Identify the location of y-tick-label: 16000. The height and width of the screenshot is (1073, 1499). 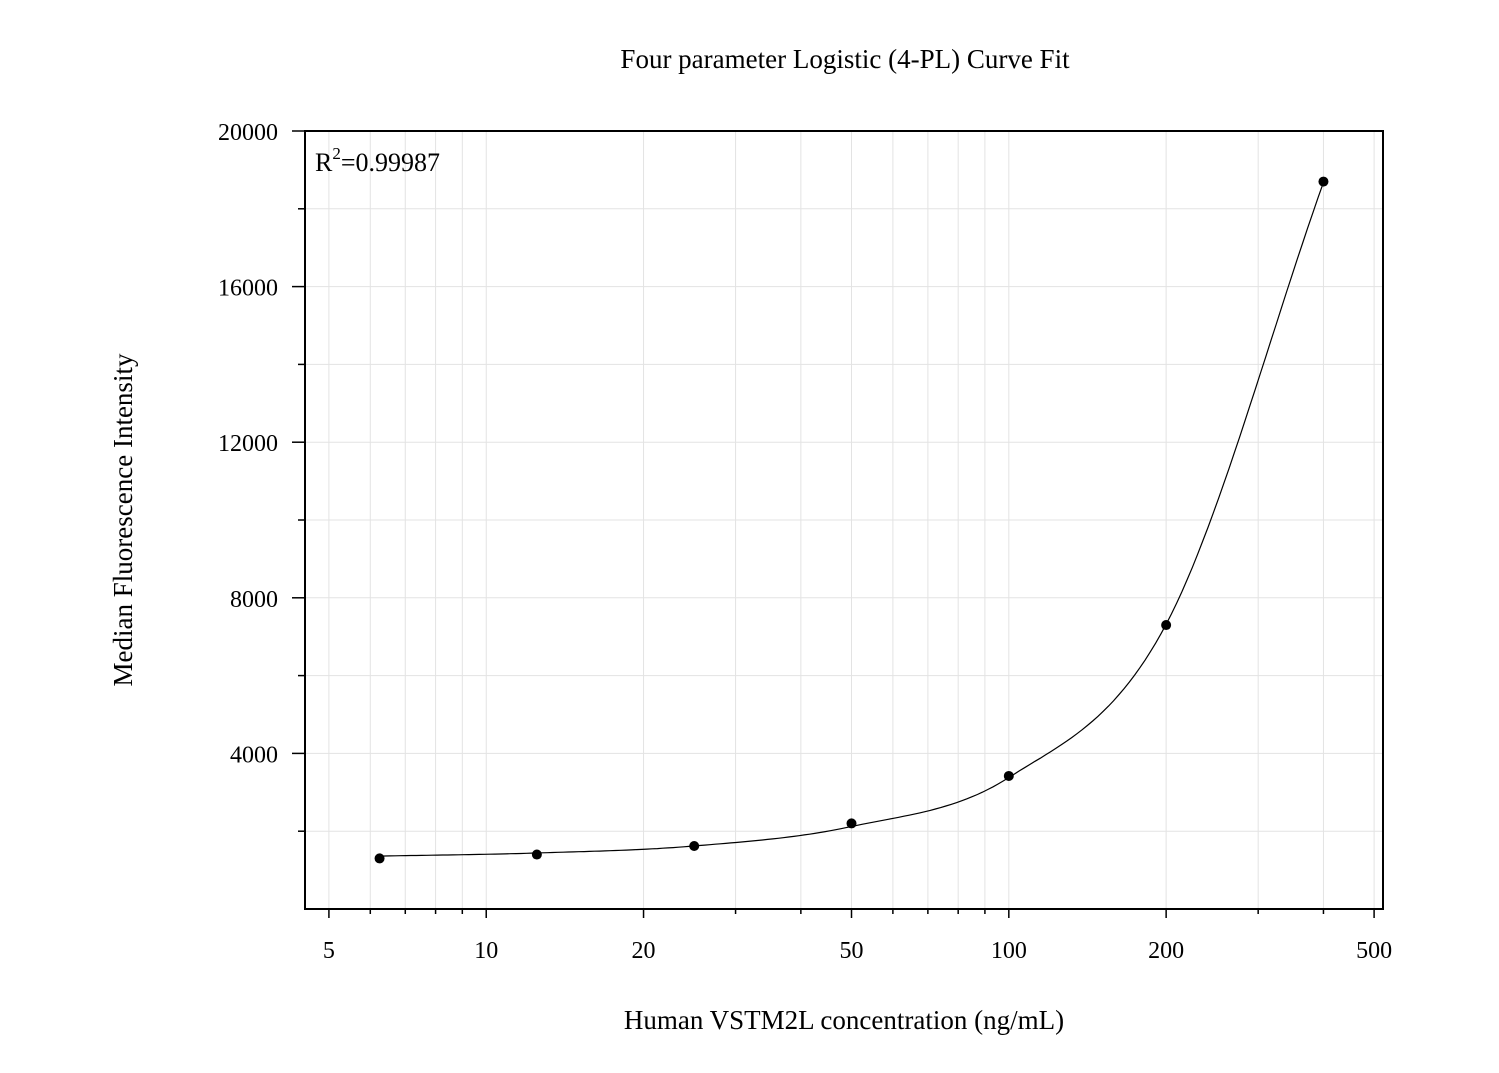
(248, 289).